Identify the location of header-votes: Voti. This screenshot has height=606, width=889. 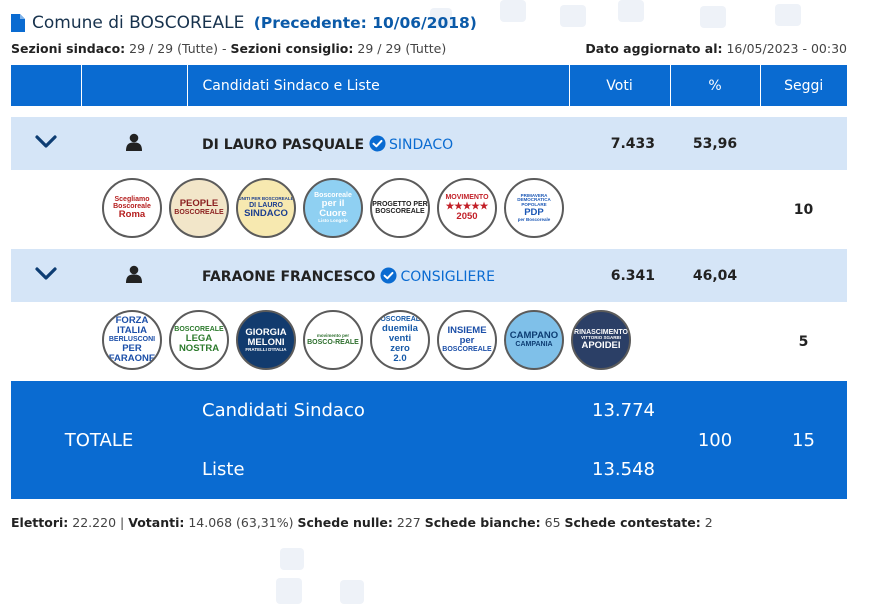
(620, 85).